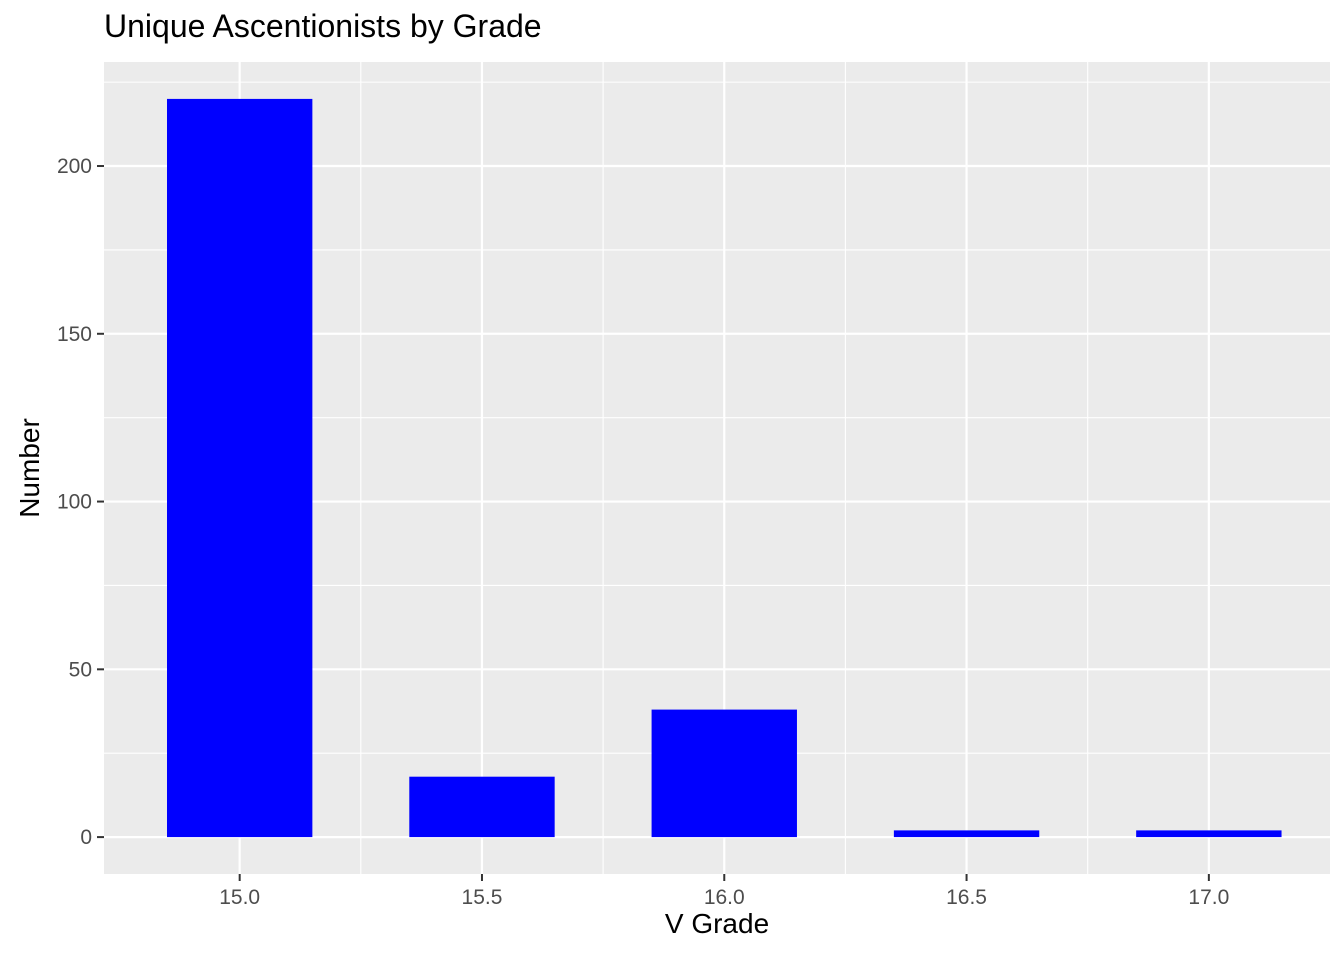  What do you see at coordinates (482, 897) in the screenshot?
I see `x-tick-label: 15.5` at bounding box center [482, 897].